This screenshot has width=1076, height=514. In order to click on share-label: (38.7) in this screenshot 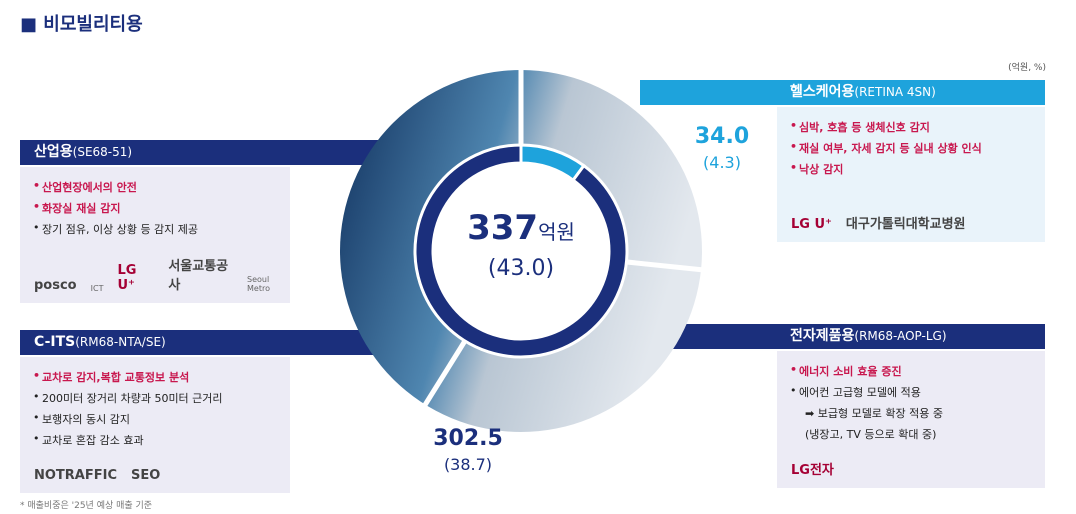, I will do `click(468, 464)`.